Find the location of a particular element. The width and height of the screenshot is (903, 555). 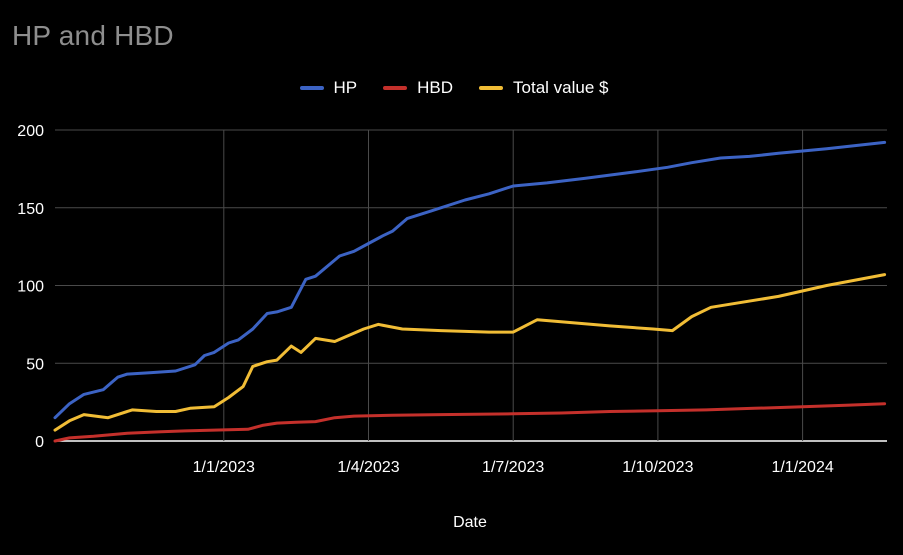

y-tick-label-100: 100 is located at coordinates (30, 287).